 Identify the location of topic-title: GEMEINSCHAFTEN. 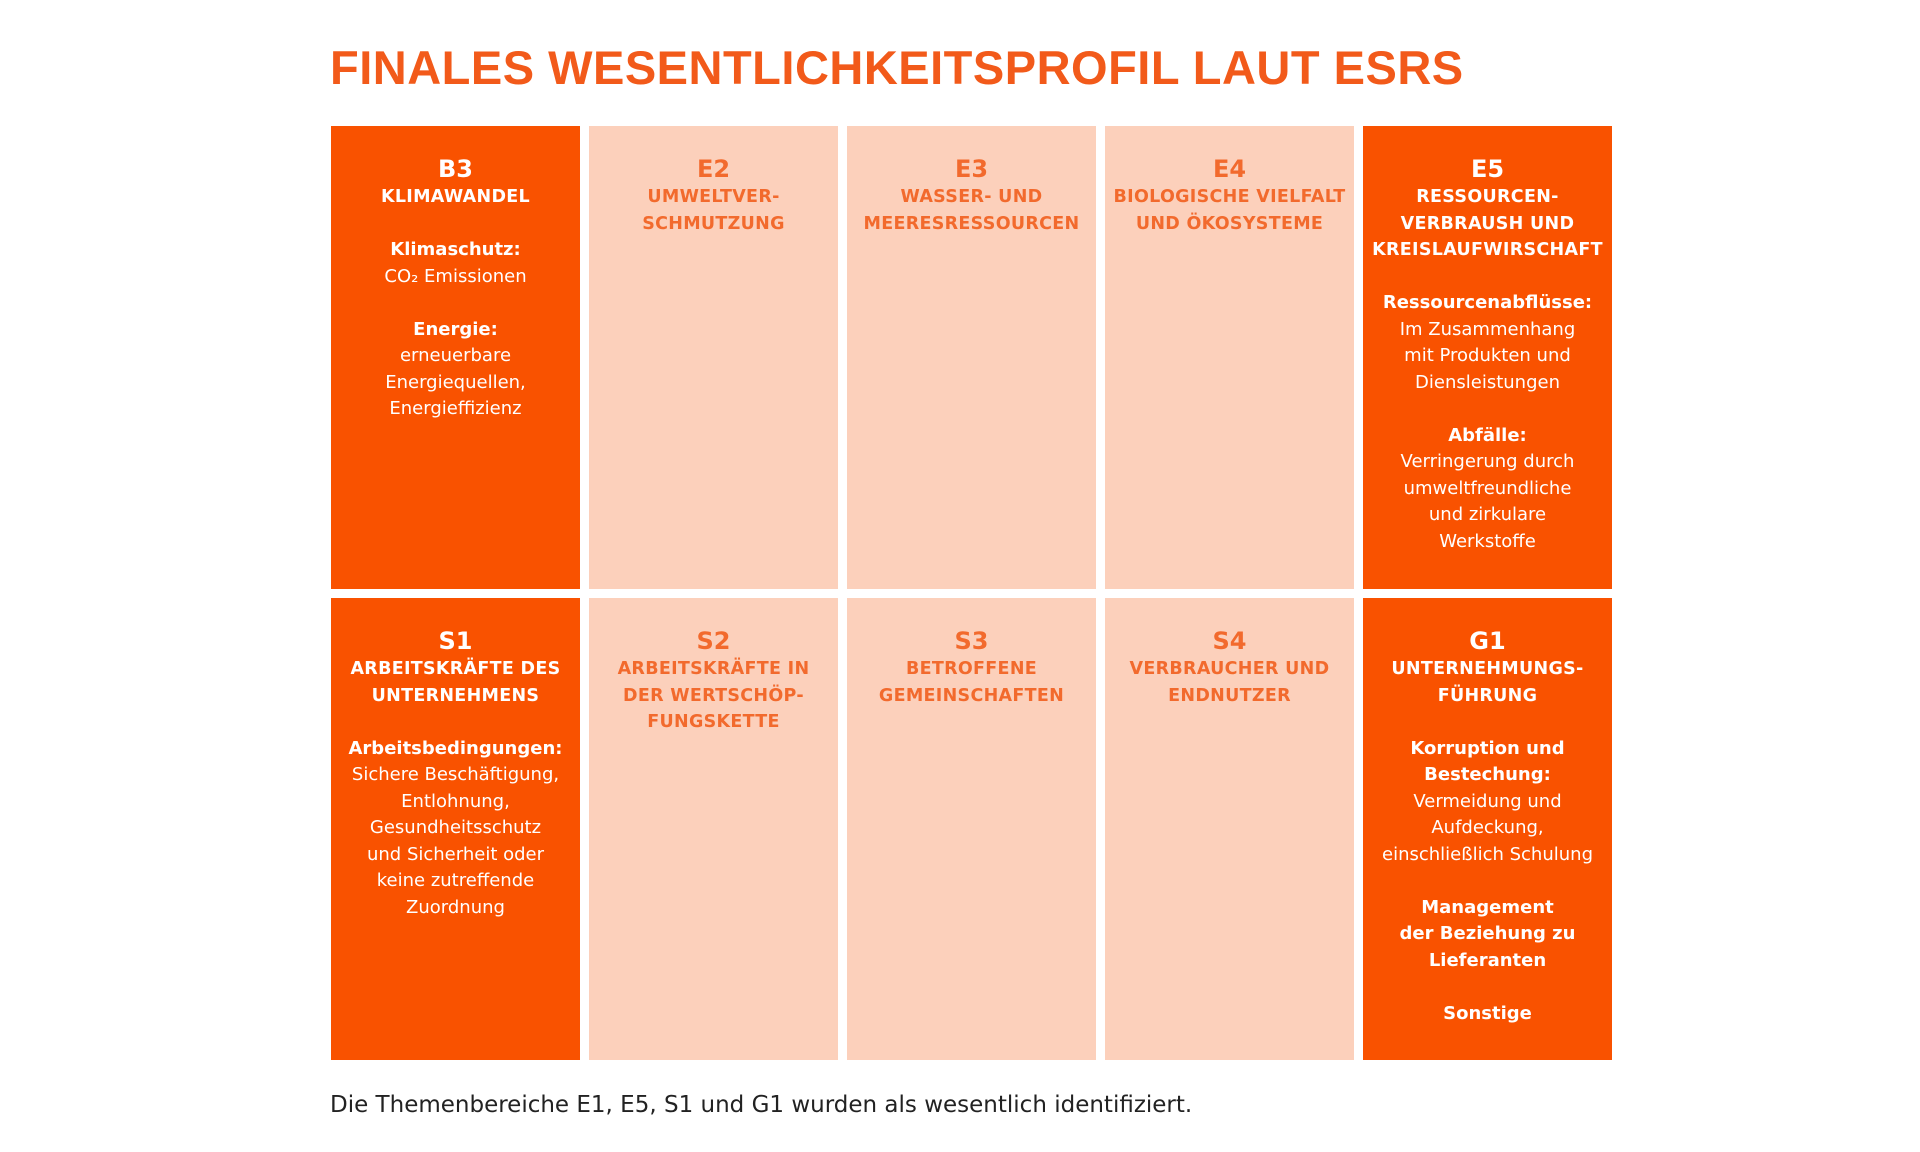
(971, 695).